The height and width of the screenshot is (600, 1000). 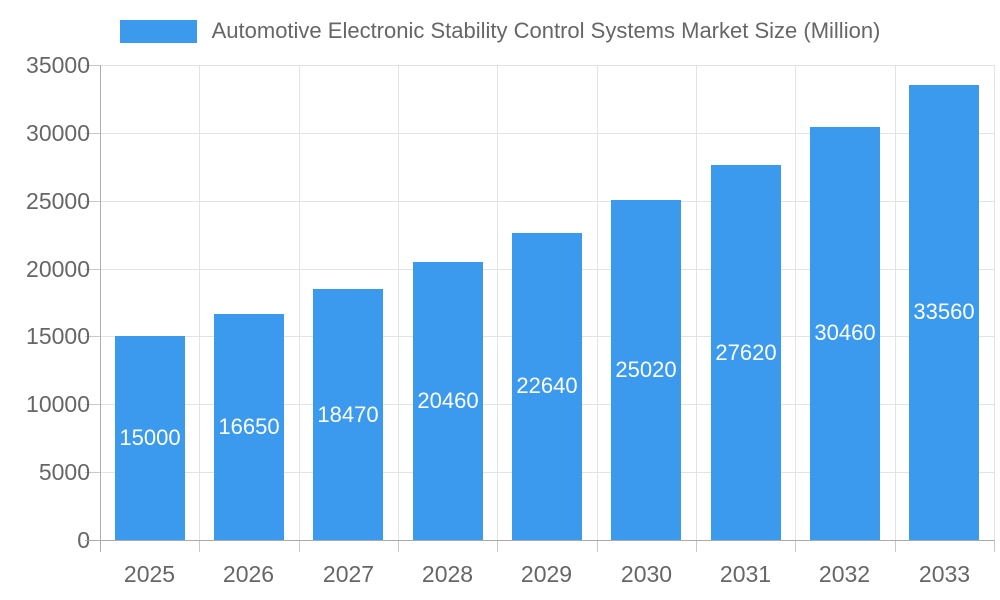 I want to click on y-axis-tick-label: 35000, so click(x=58, y=65).